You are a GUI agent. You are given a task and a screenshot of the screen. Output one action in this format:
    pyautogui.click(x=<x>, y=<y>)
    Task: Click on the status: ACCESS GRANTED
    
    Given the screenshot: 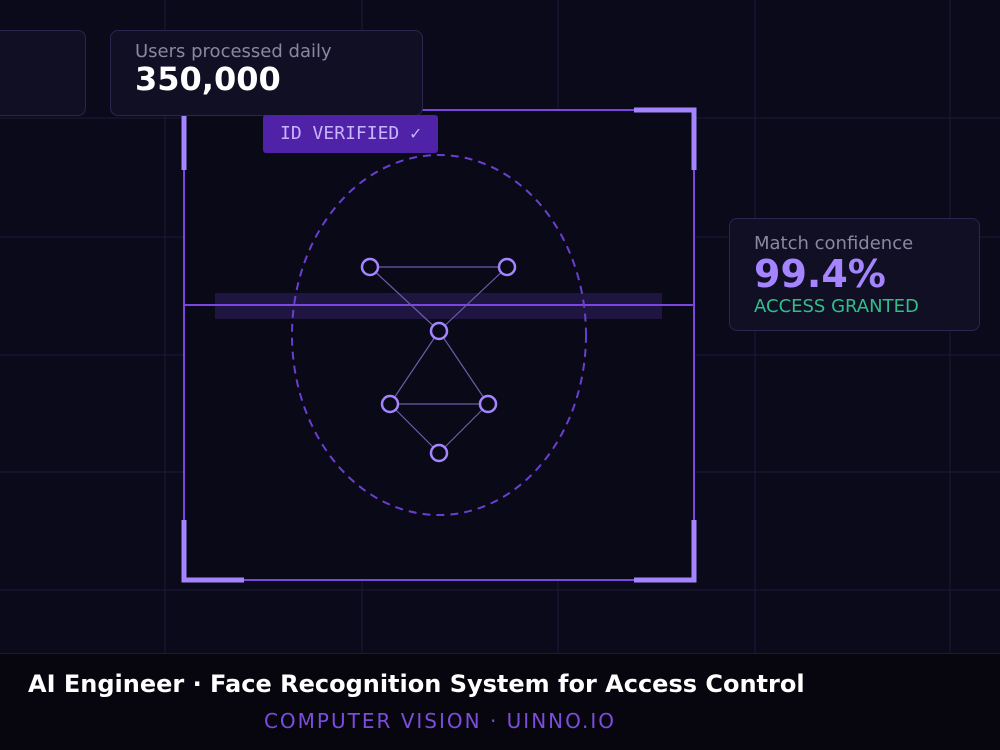 What is the action you would take?
    pyautogui.click(x=836, y=306)
    